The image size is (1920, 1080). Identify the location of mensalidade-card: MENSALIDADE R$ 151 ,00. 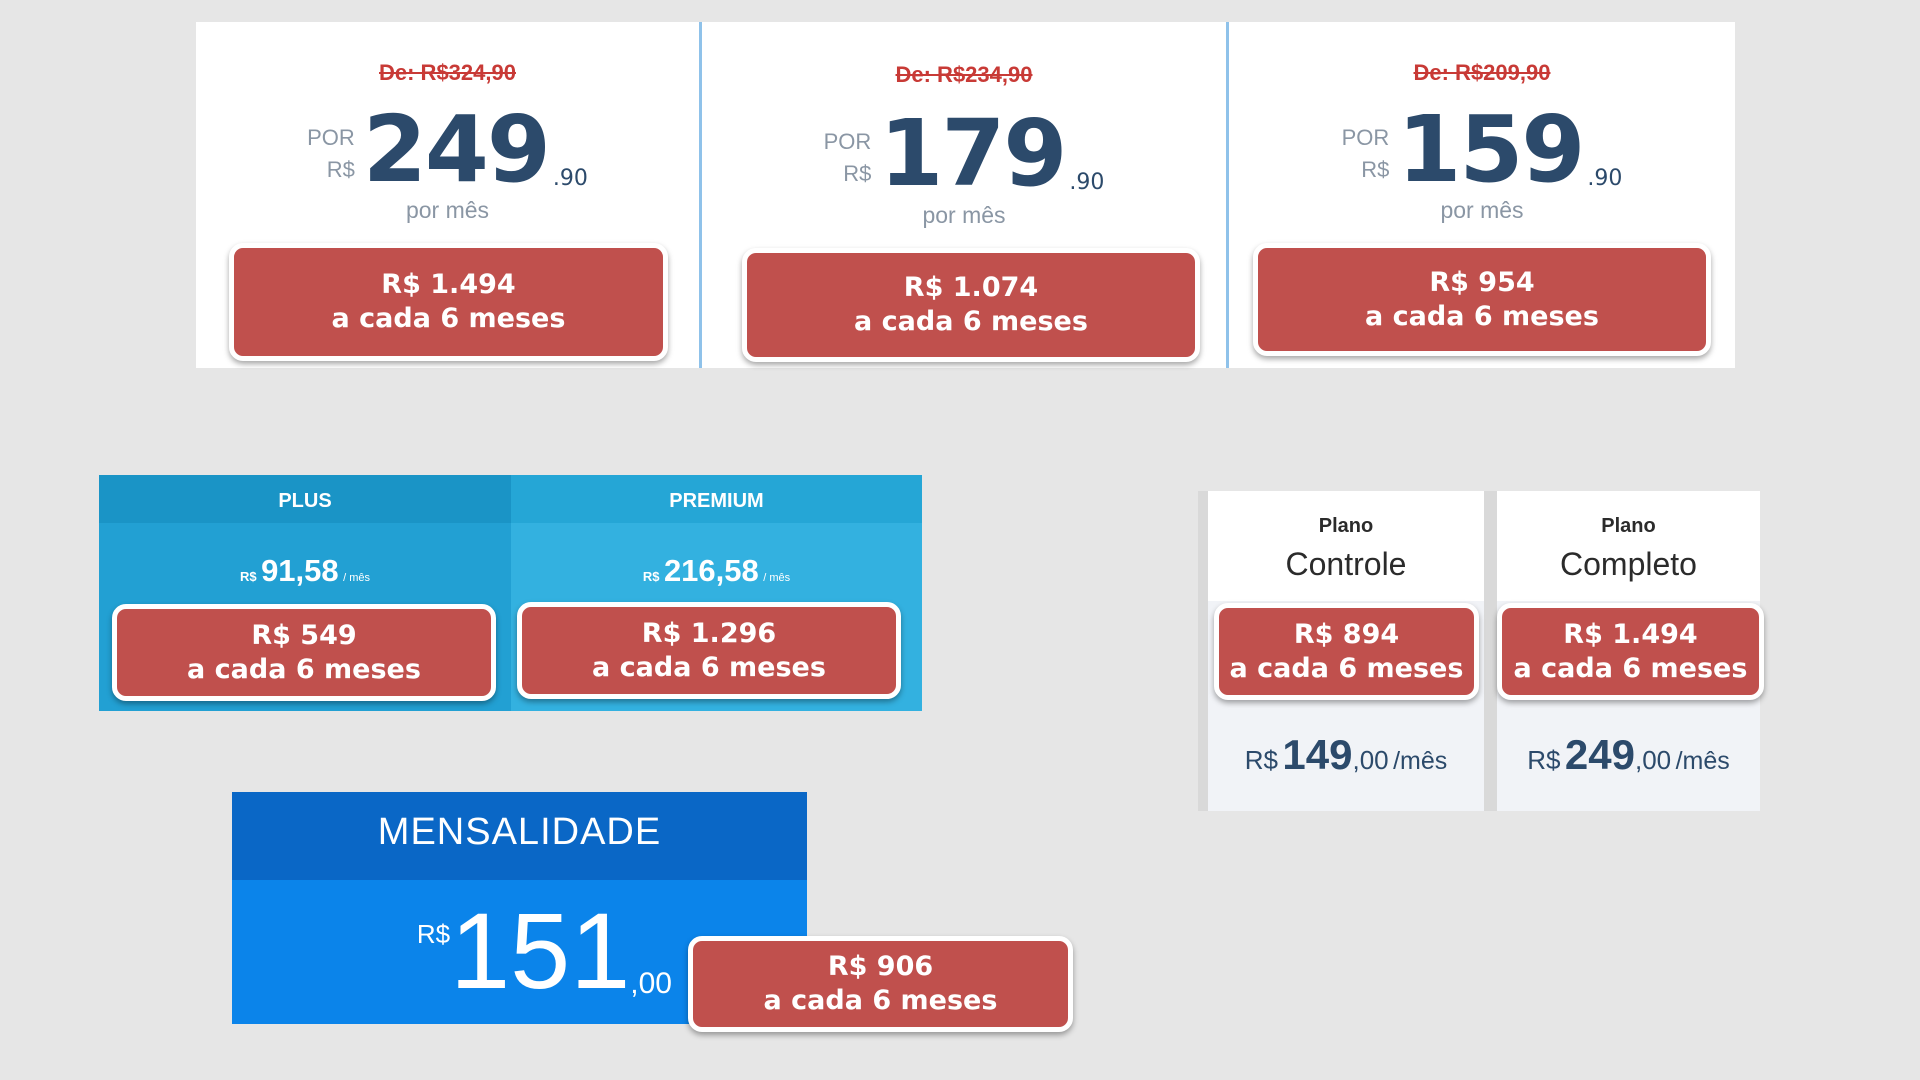
(519, 908).